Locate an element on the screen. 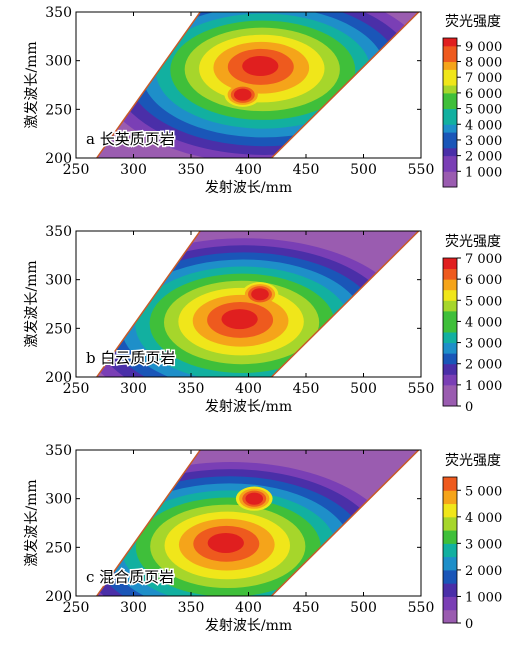 This screenshot has height=651, width=522. x-axis-label: 发射波长/mm is located at coordinates (248, 407).